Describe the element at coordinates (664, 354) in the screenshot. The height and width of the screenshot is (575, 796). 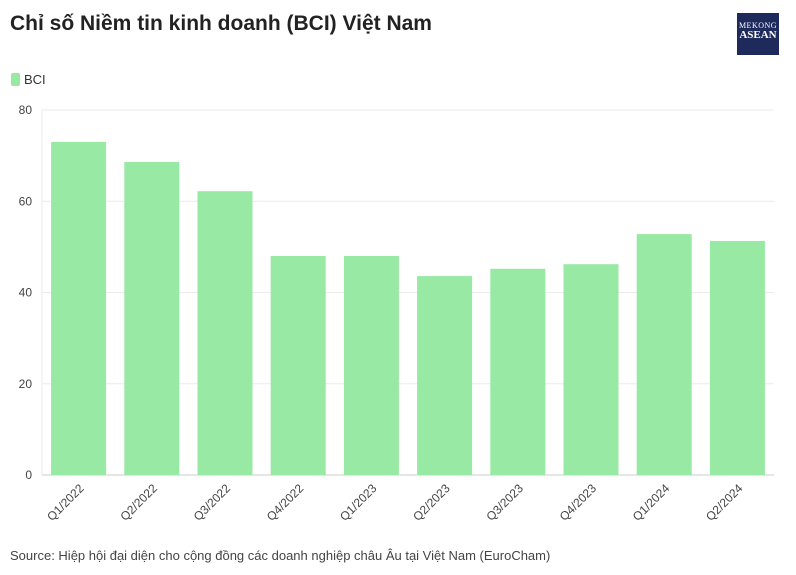
I see `bar-q1-2024` at that location.